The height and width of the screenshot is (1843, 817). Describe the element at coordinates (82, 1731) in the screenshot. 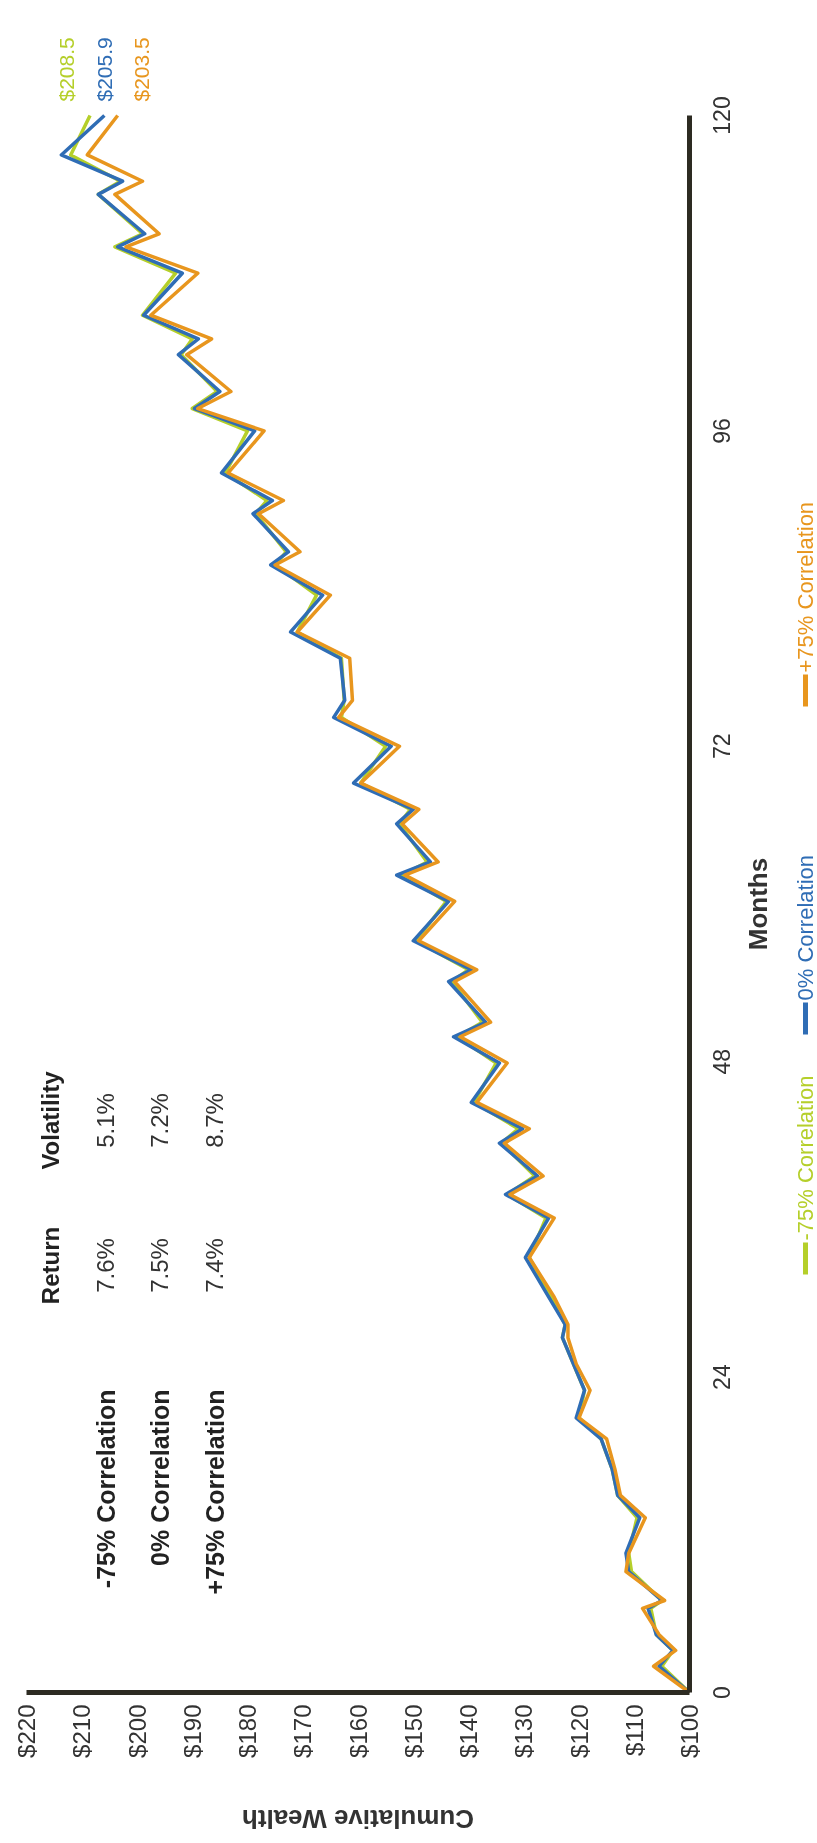

I see `x-tick-label: $210` at that location.